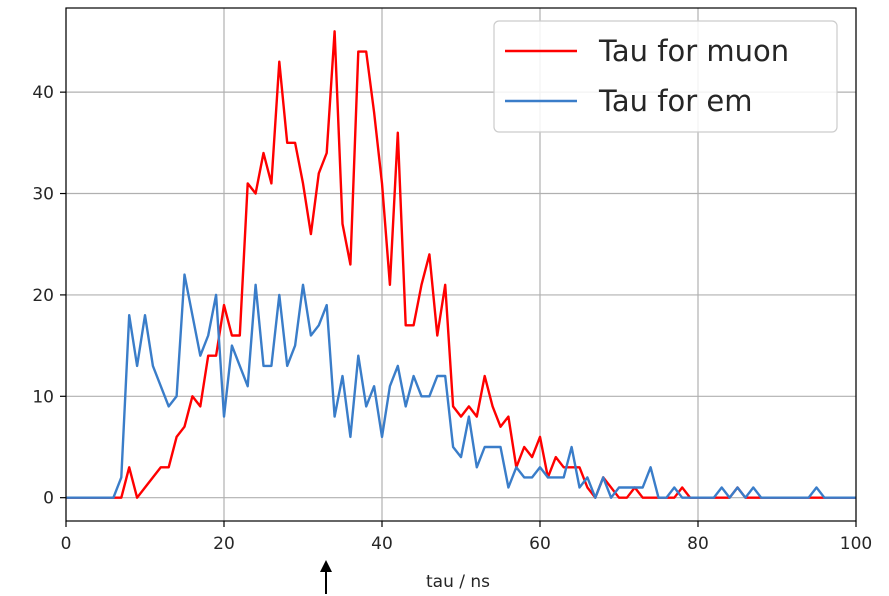 The image size is (889, 596). Describe the element at coordinates (675, 101) in the screenshot. I see `legend-label-2: Tau for em` at that location.